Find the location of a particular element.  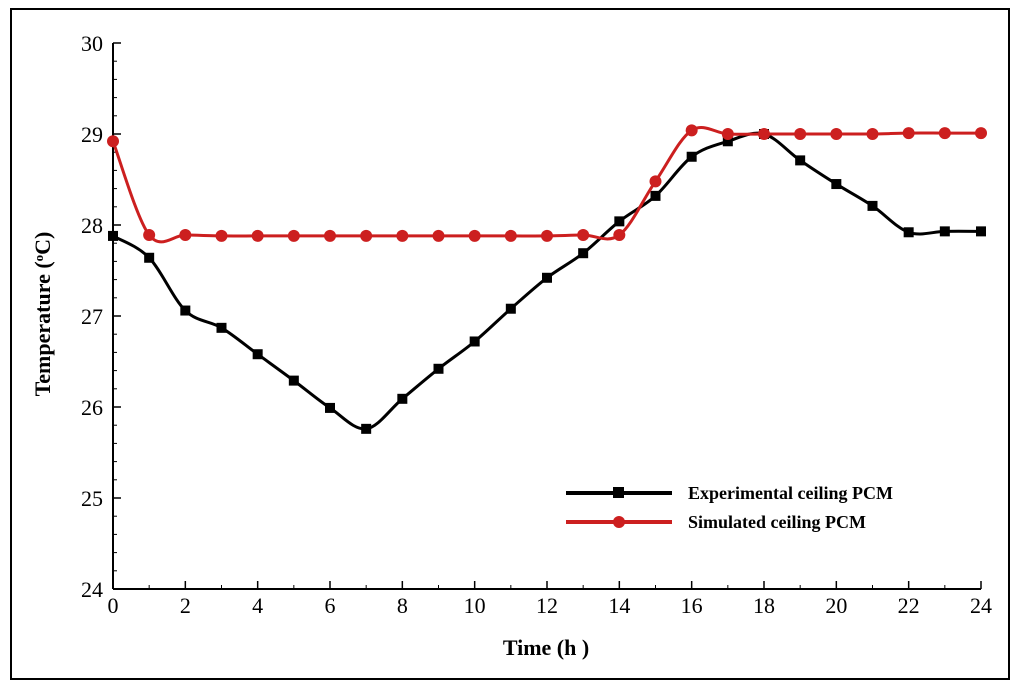

x-tick-label: 24 is located at coordinates (981, 605).